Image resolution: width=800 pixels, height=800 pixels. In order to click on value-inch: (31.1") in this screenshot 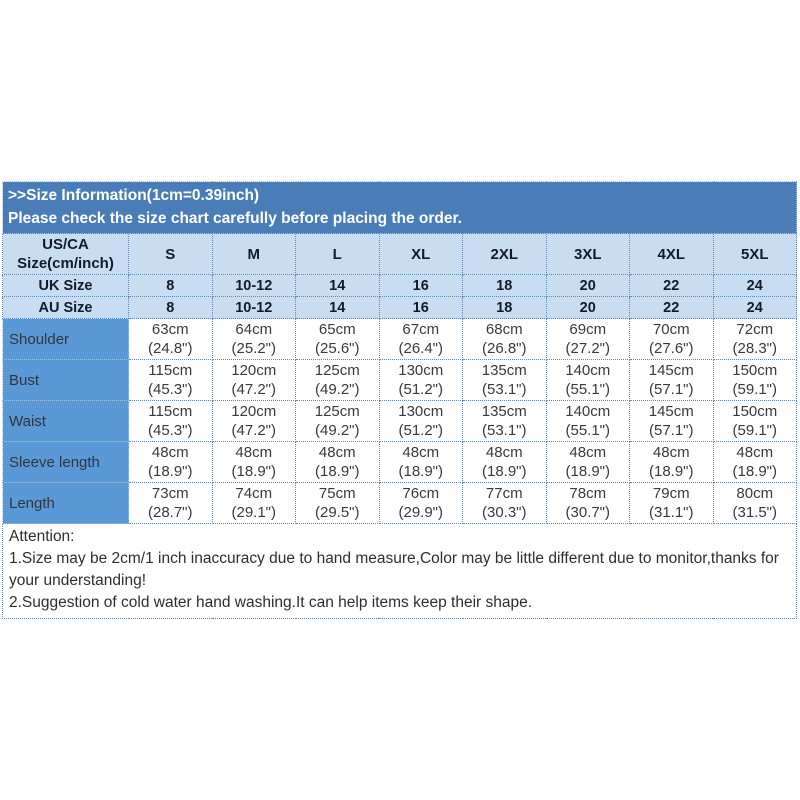, I will do `click(671, 512)`.